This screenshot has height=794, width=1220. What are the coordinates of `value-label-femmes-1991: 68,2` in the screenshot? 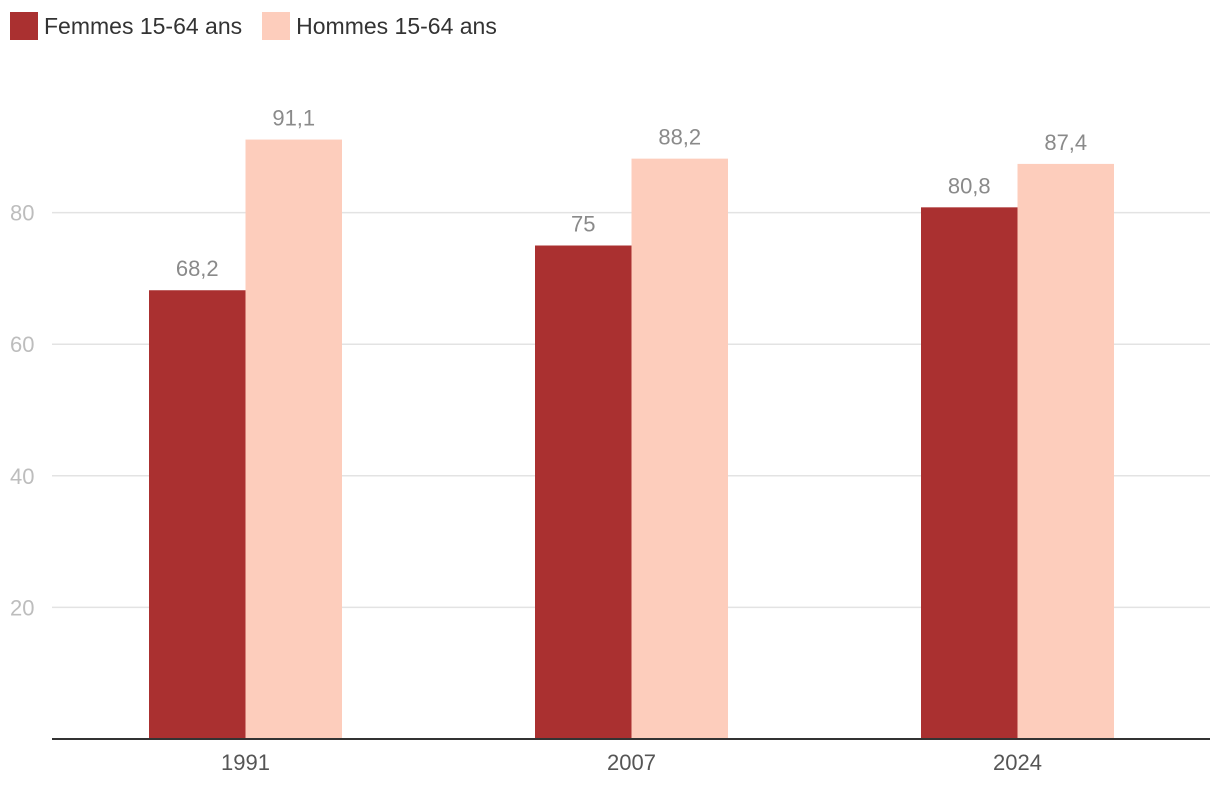 It's located at (197, 268).